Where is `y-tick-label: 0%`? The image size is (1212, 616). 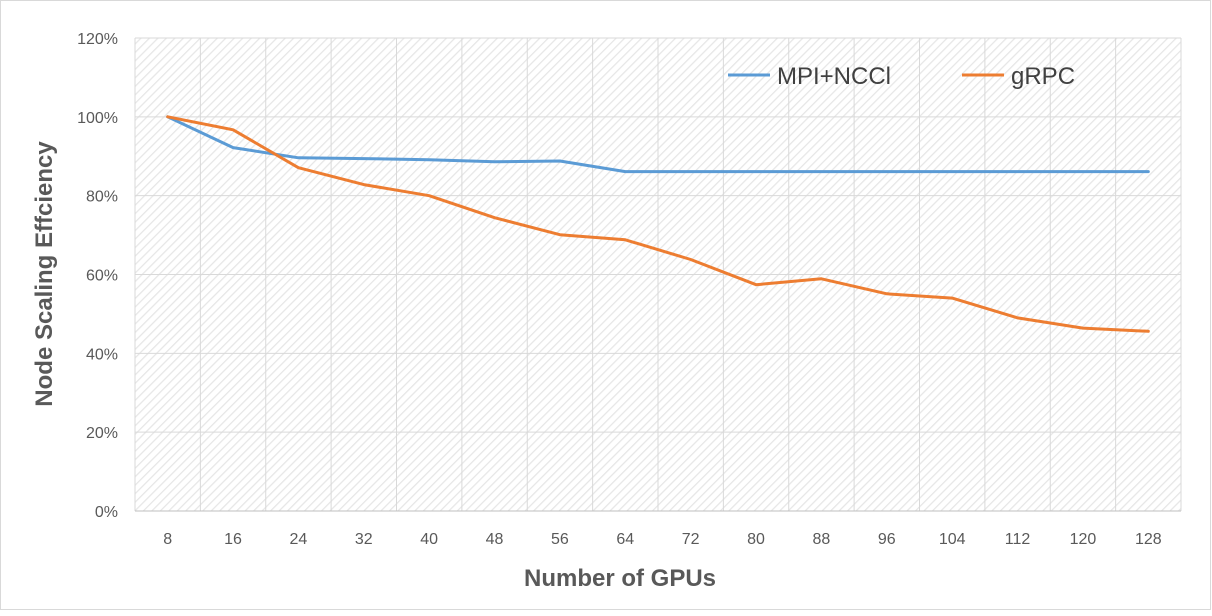 y-tick-label: 0% is located at coordinates (106, 512).